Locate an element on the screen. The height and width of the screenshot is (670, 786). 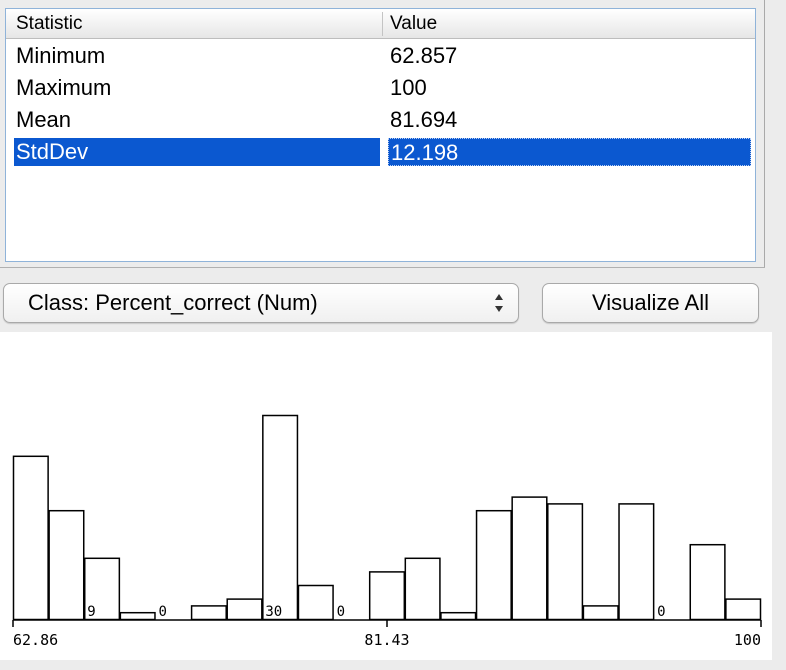
value-cell: 62.857 is located at coordinates (424, 55).